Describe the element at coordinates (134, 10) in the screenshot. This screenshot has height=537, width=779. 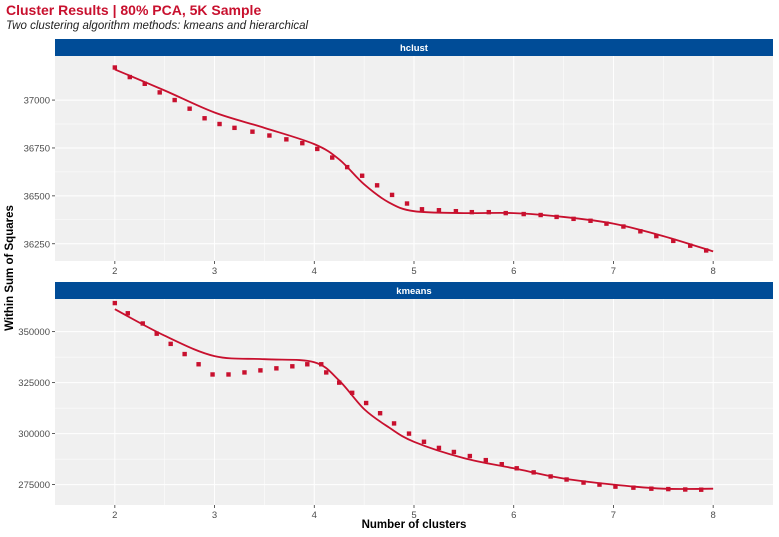
I see `chart-title: Cluster Results | 80% PCA, 5K Sample` at that location.